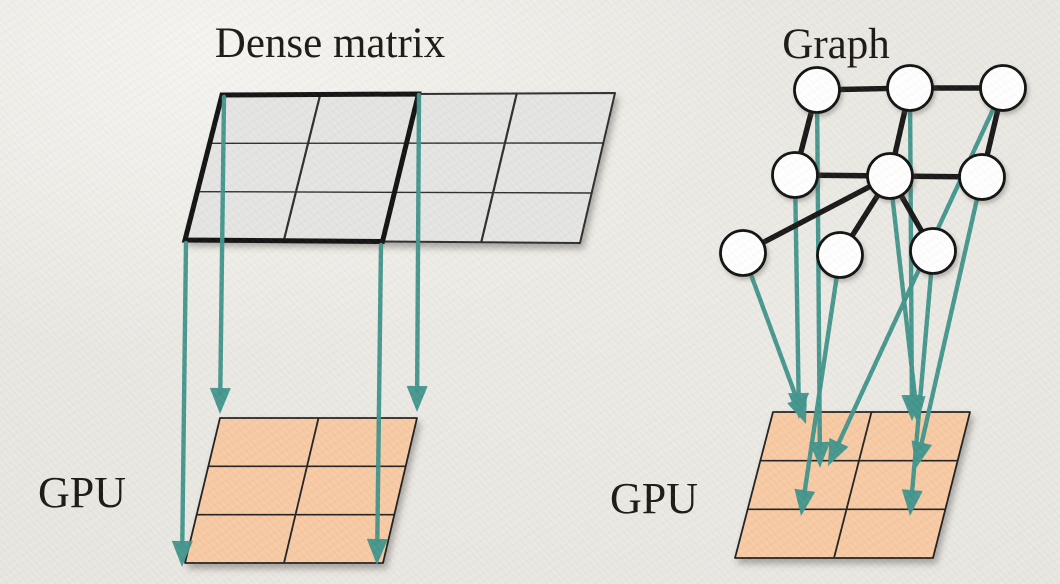 This screenshot has height=584, width=1060. I want to click on graph-edge-EG, so click(816, 214).